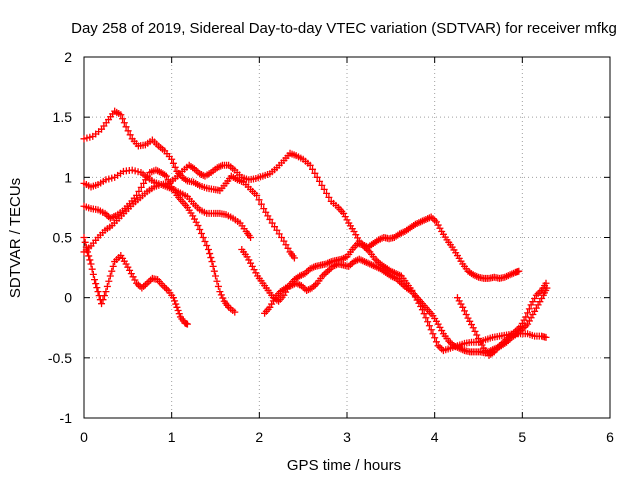 Image resolution: width=640 pixels, height=480 pixels. I want to click on x-tick-label: 2, so click(259, 437).